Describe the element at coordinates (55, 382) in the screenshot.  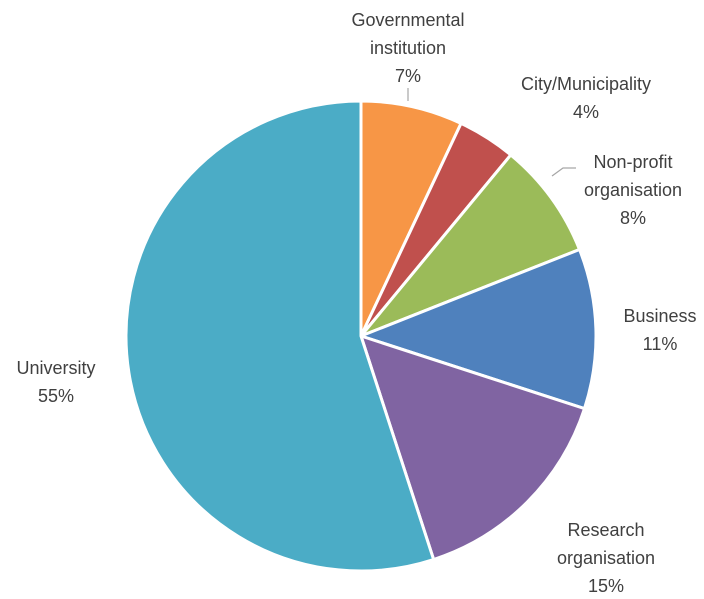
I see `slice-label-university: University 55%` at that location.